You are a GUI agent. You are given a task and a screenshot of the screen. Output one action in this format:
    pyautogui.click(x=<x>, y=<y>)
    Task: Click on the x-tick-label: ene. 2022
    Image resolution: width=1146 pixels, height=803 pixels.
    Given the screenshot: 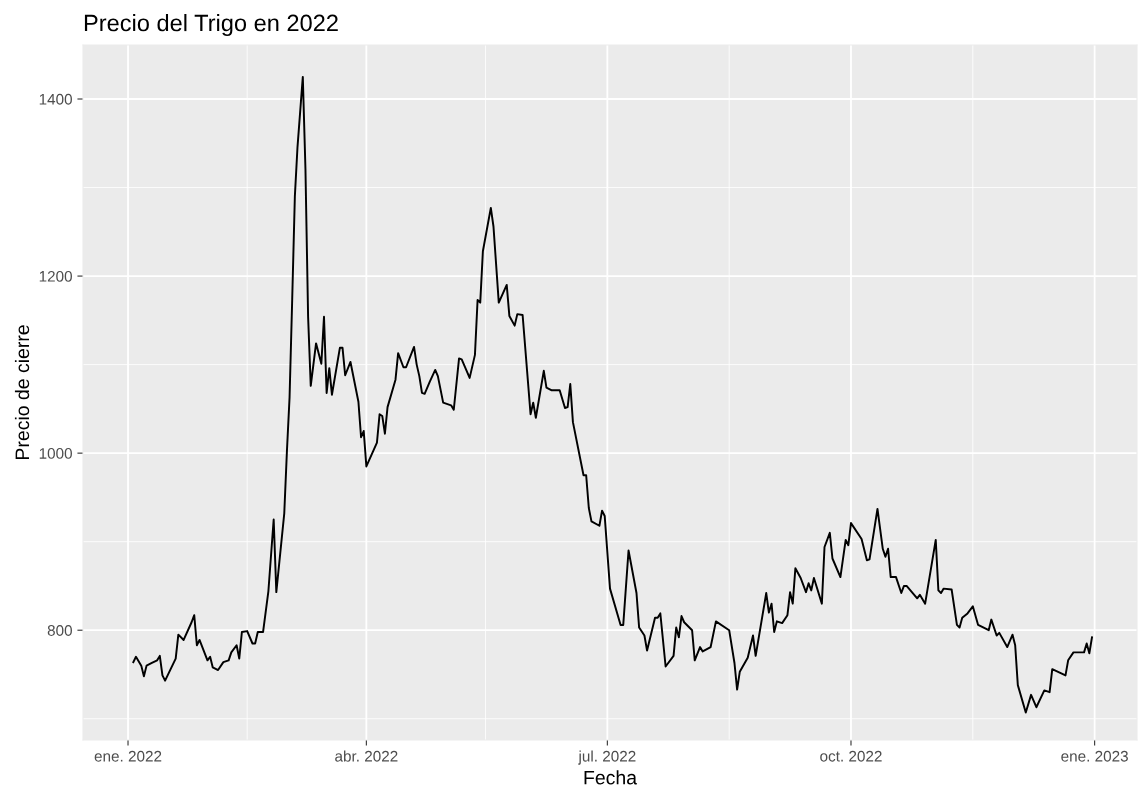 What is the action you would take?
    pyautogui.click(x=128, y=756)
    